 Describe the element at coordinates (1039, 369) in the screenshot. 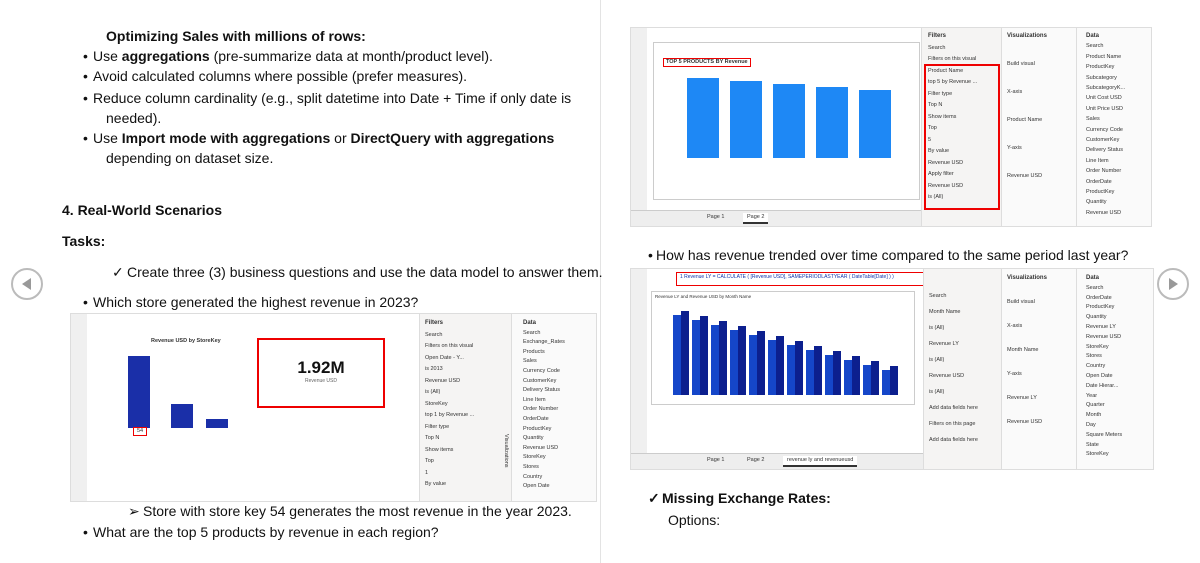

I see `viz-pane` at that location.